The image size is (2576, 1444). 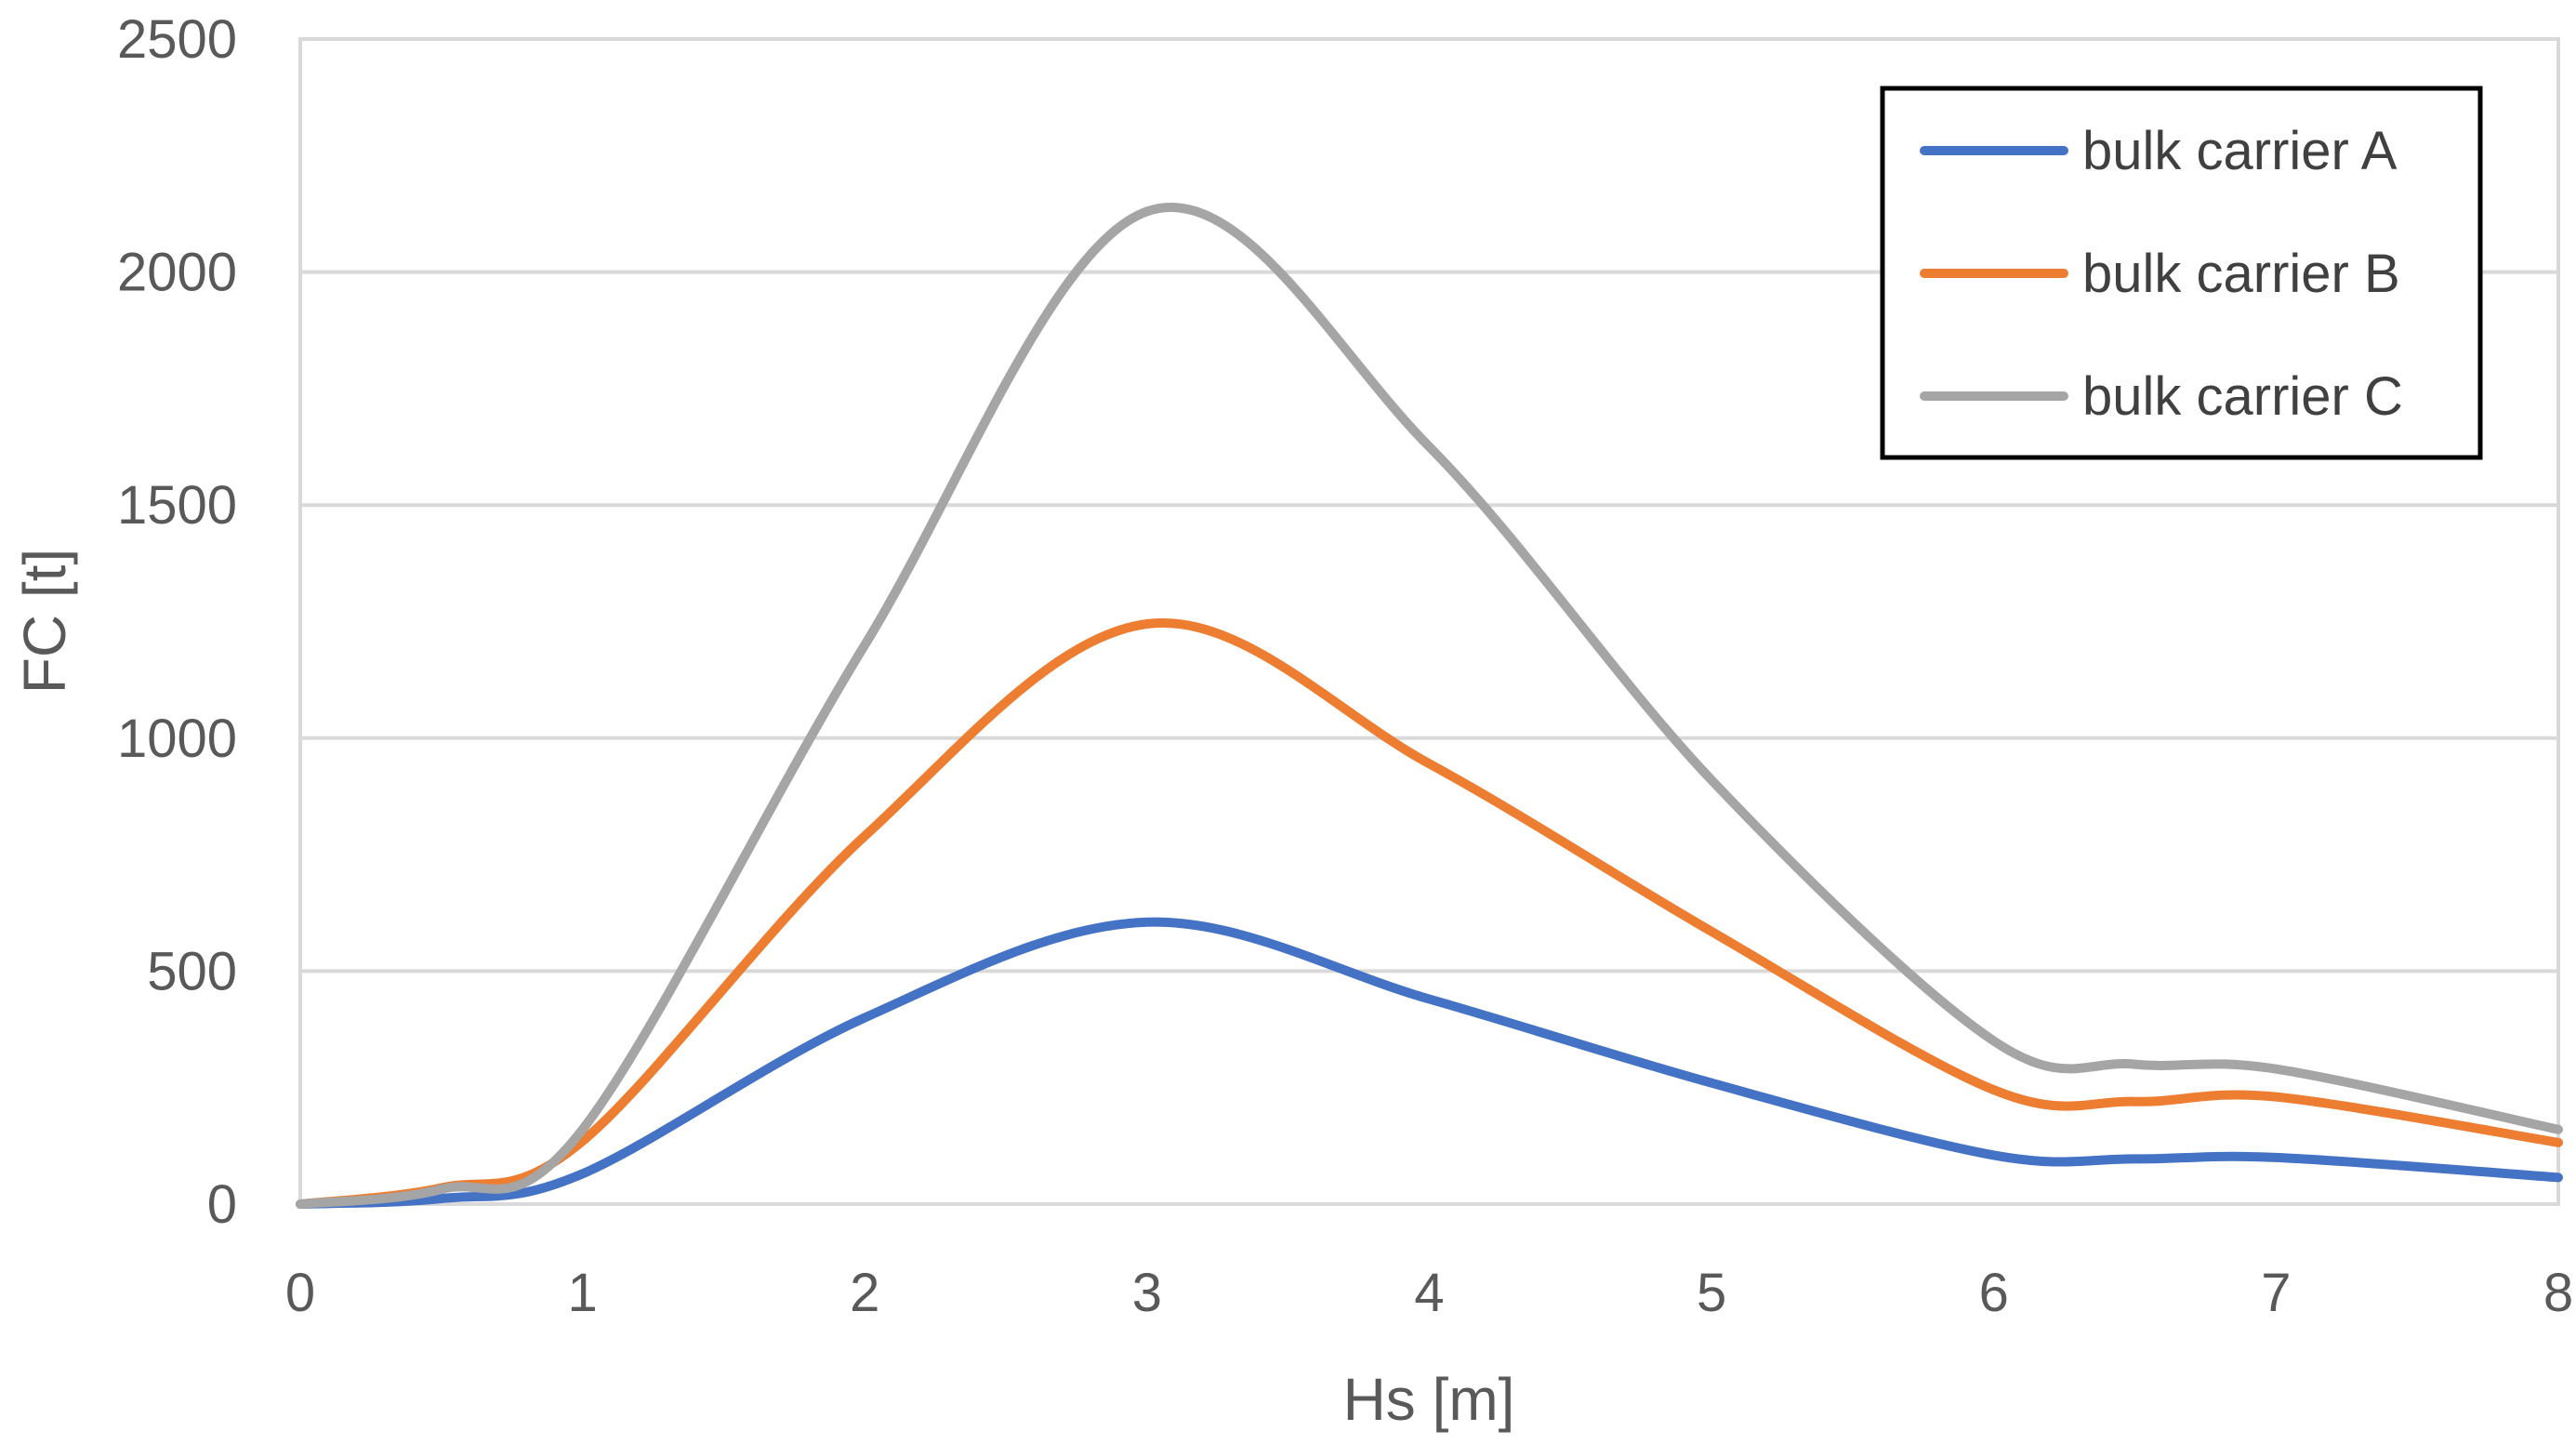 What do you see at coordinates (2558, 1293) in the screenshot?
I see `x-tick-label: 8` at bounding box center [2558, 1293].